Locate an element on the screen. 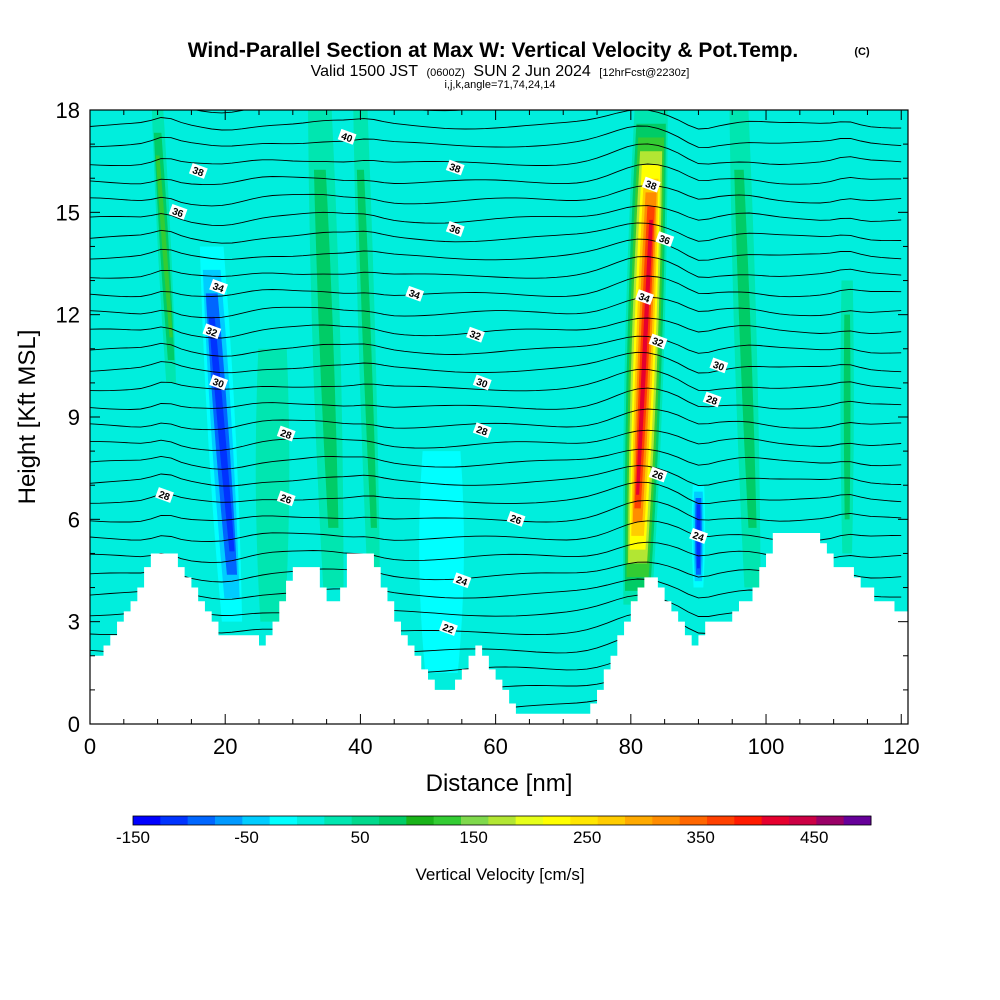 The width and height of the screenshot is (1000, 1000). valid-utc: (0600Z) is located at coordinates (445, 73).